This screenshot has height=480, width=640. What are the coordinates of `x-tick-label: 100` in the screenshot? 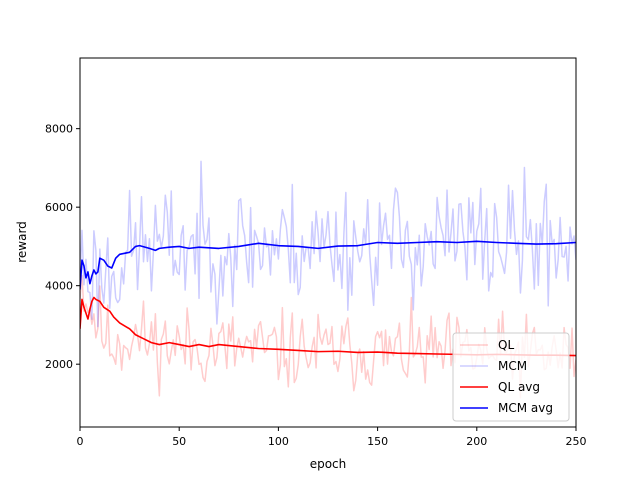 It's located at (278, 441).